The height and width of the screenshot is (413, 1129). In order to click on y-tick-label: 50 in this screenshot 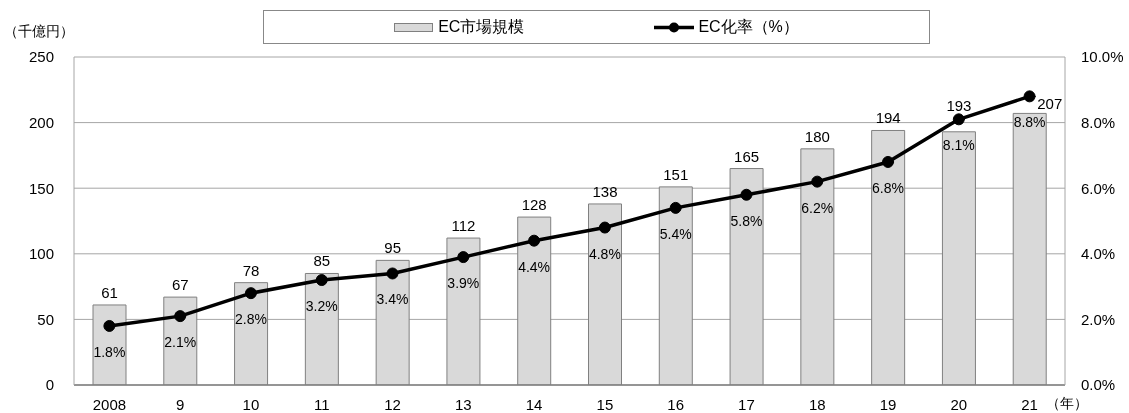, I will do `click(45, 319)`.